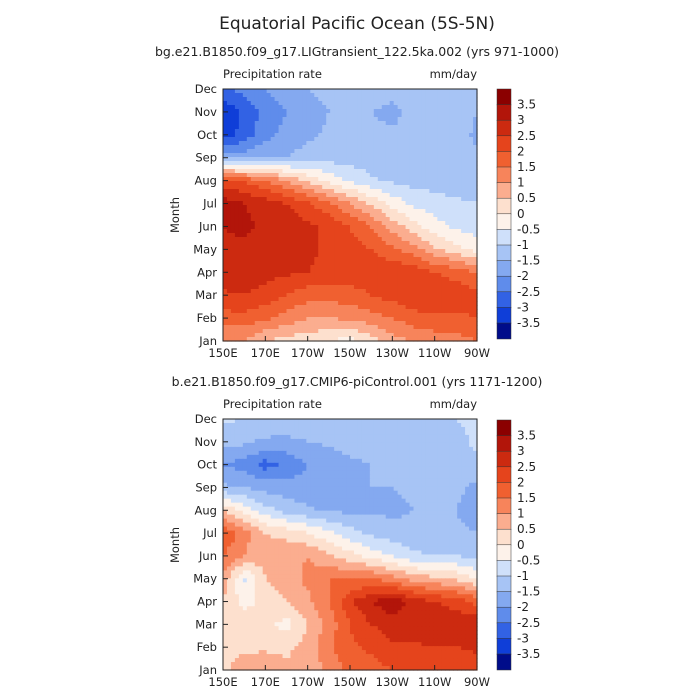 This screenshot has width=700, height=700. What do you see at coordinates (207, 341) in the screenshot?
I see `y-tick-label: Jan` at bounding box center [207, 341].